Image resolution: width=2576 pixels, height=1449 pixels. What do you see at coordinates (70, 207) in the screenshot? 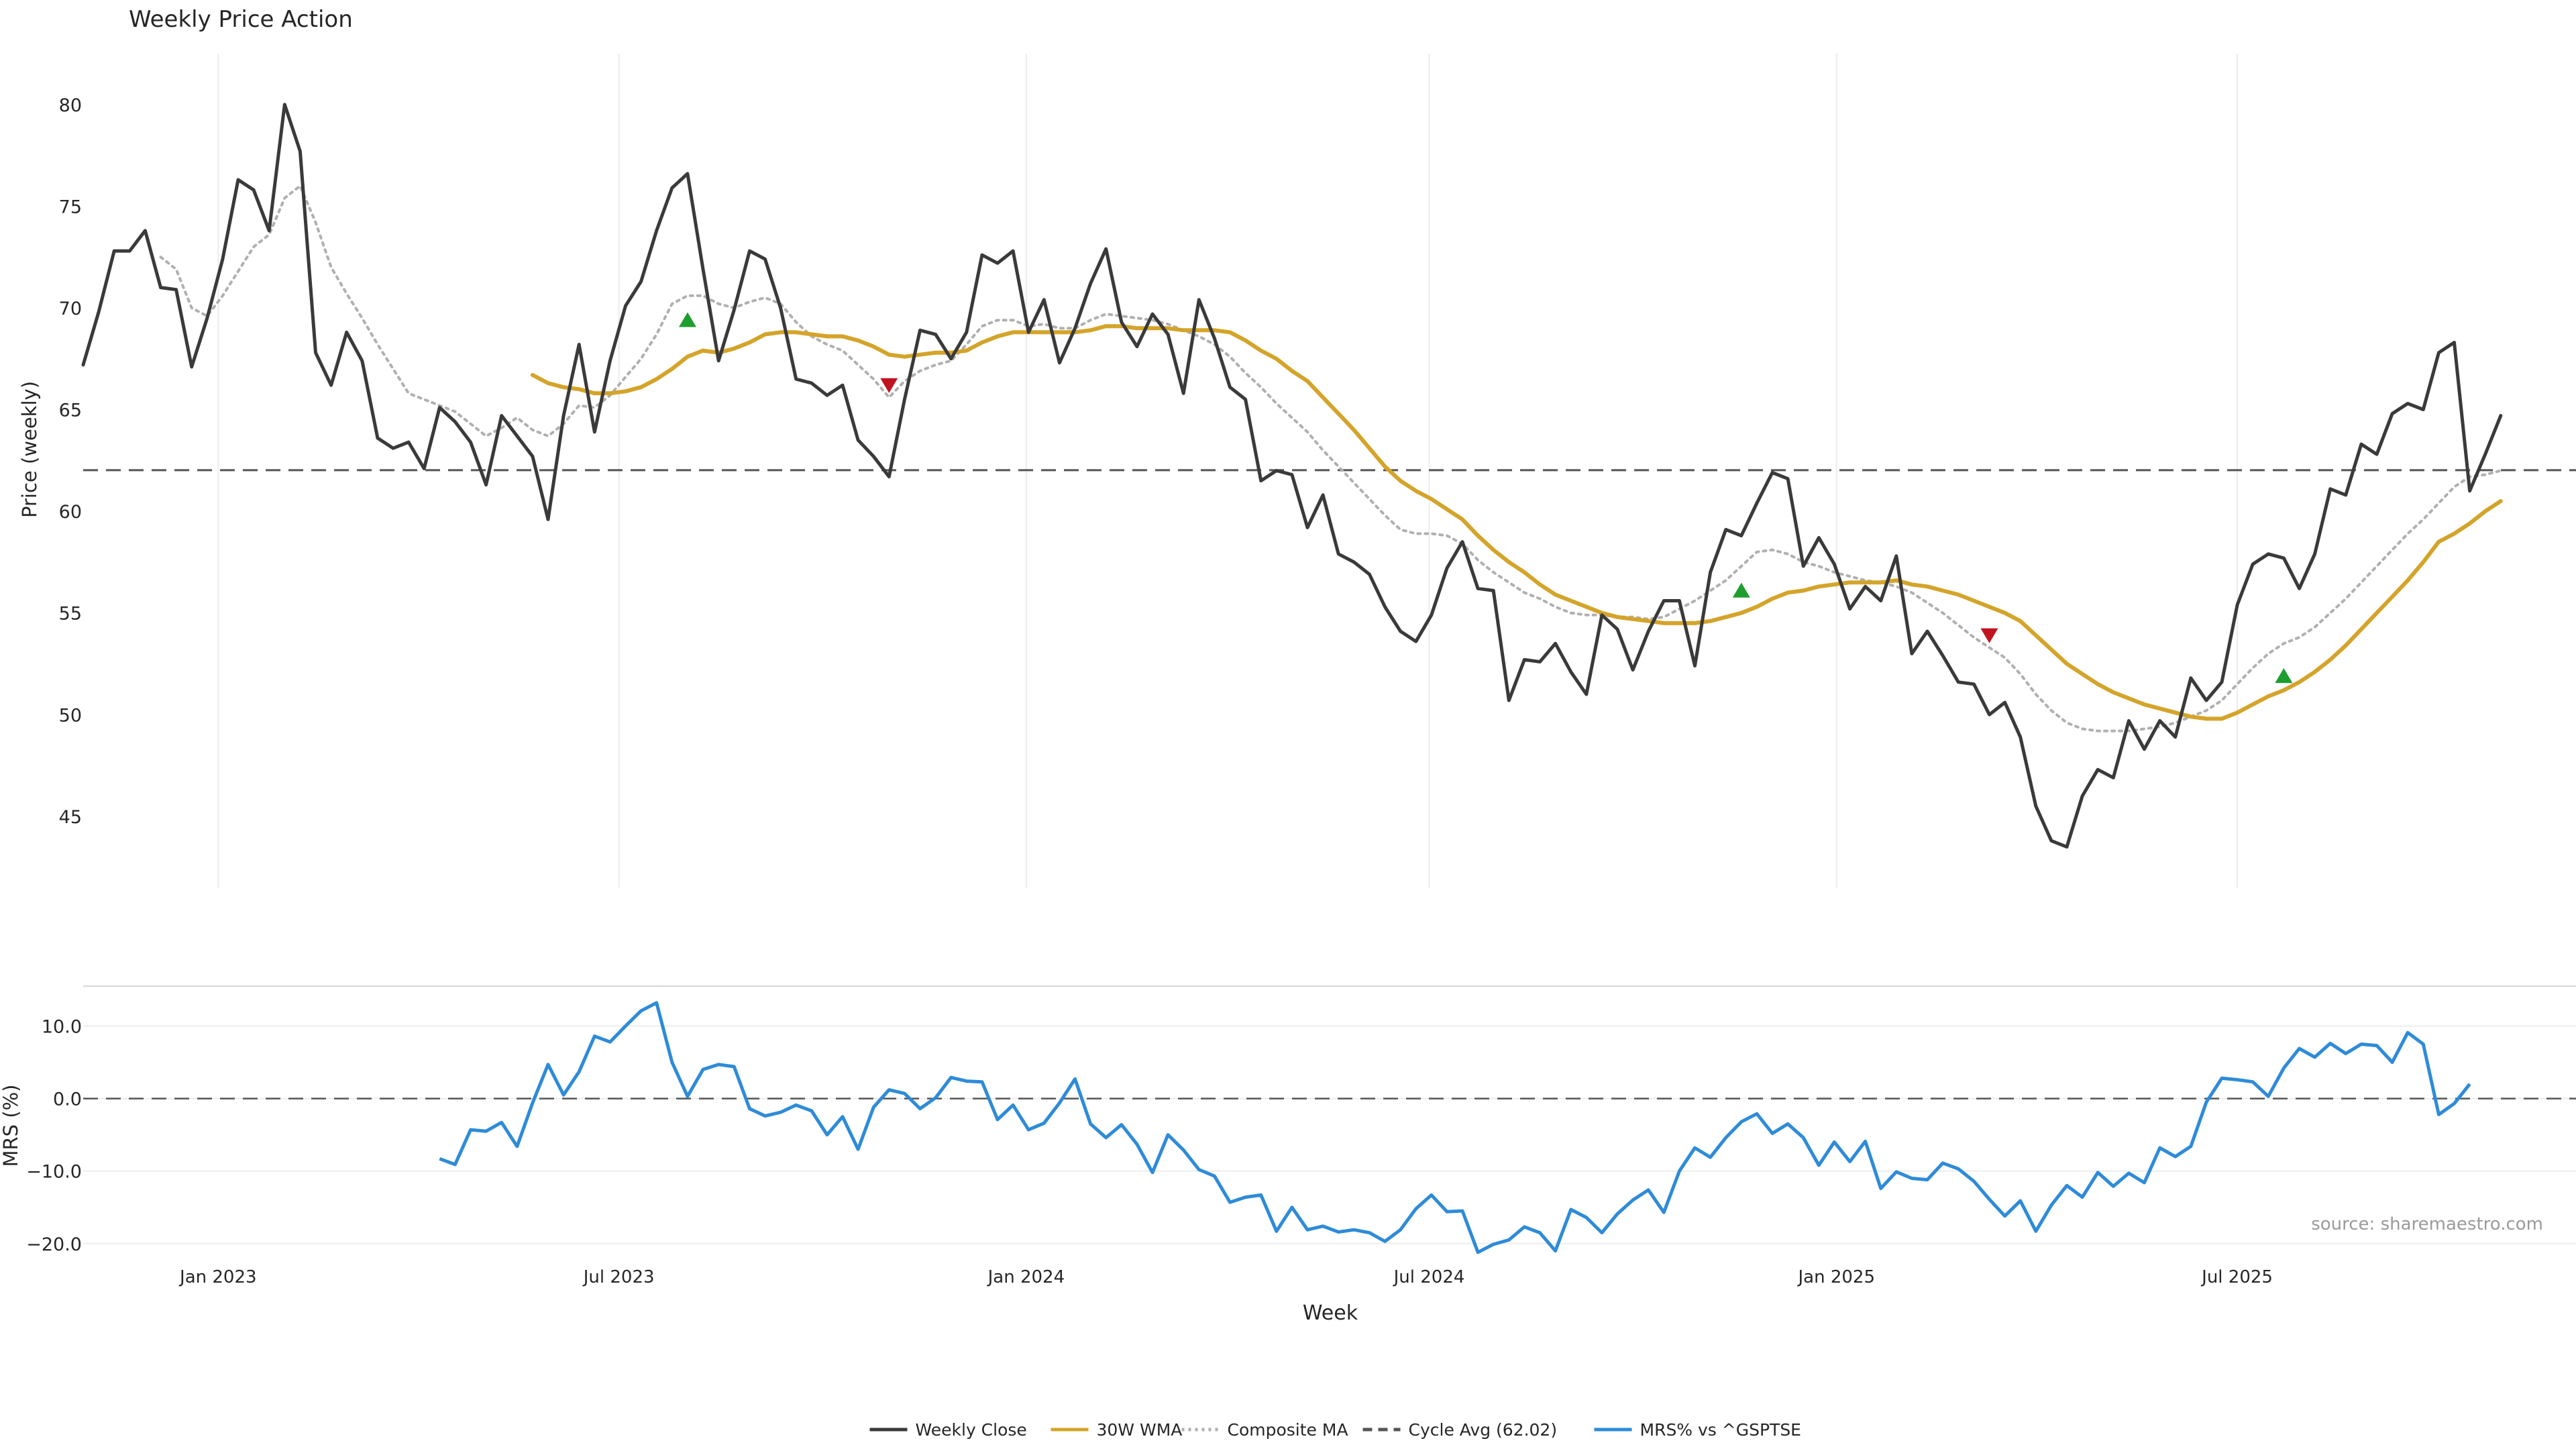
I see `price-y-tick-label: 75` at bounding box center [70, 207].